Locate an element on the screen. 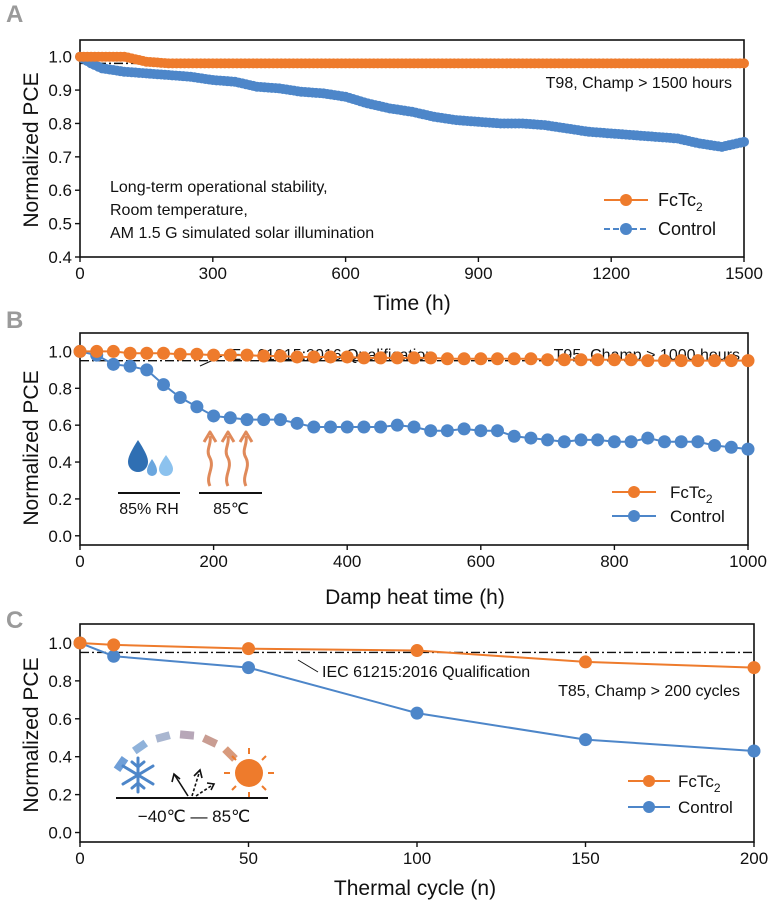 The width and height of the screenshot is (770, 902). y-axis-label-c: Normalized PCE is located at coordinates (31, 734).